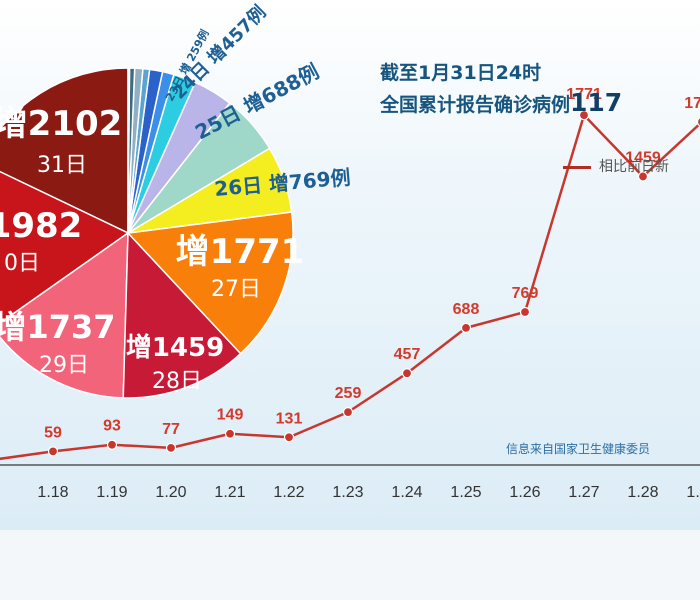 Image resolution: width=700 pixels, height=600 pixels. What do you see at coordinates (61, 124) in the screenshot?
I see `pie-slice-label: 增2102` at bounding box center [61, 124].